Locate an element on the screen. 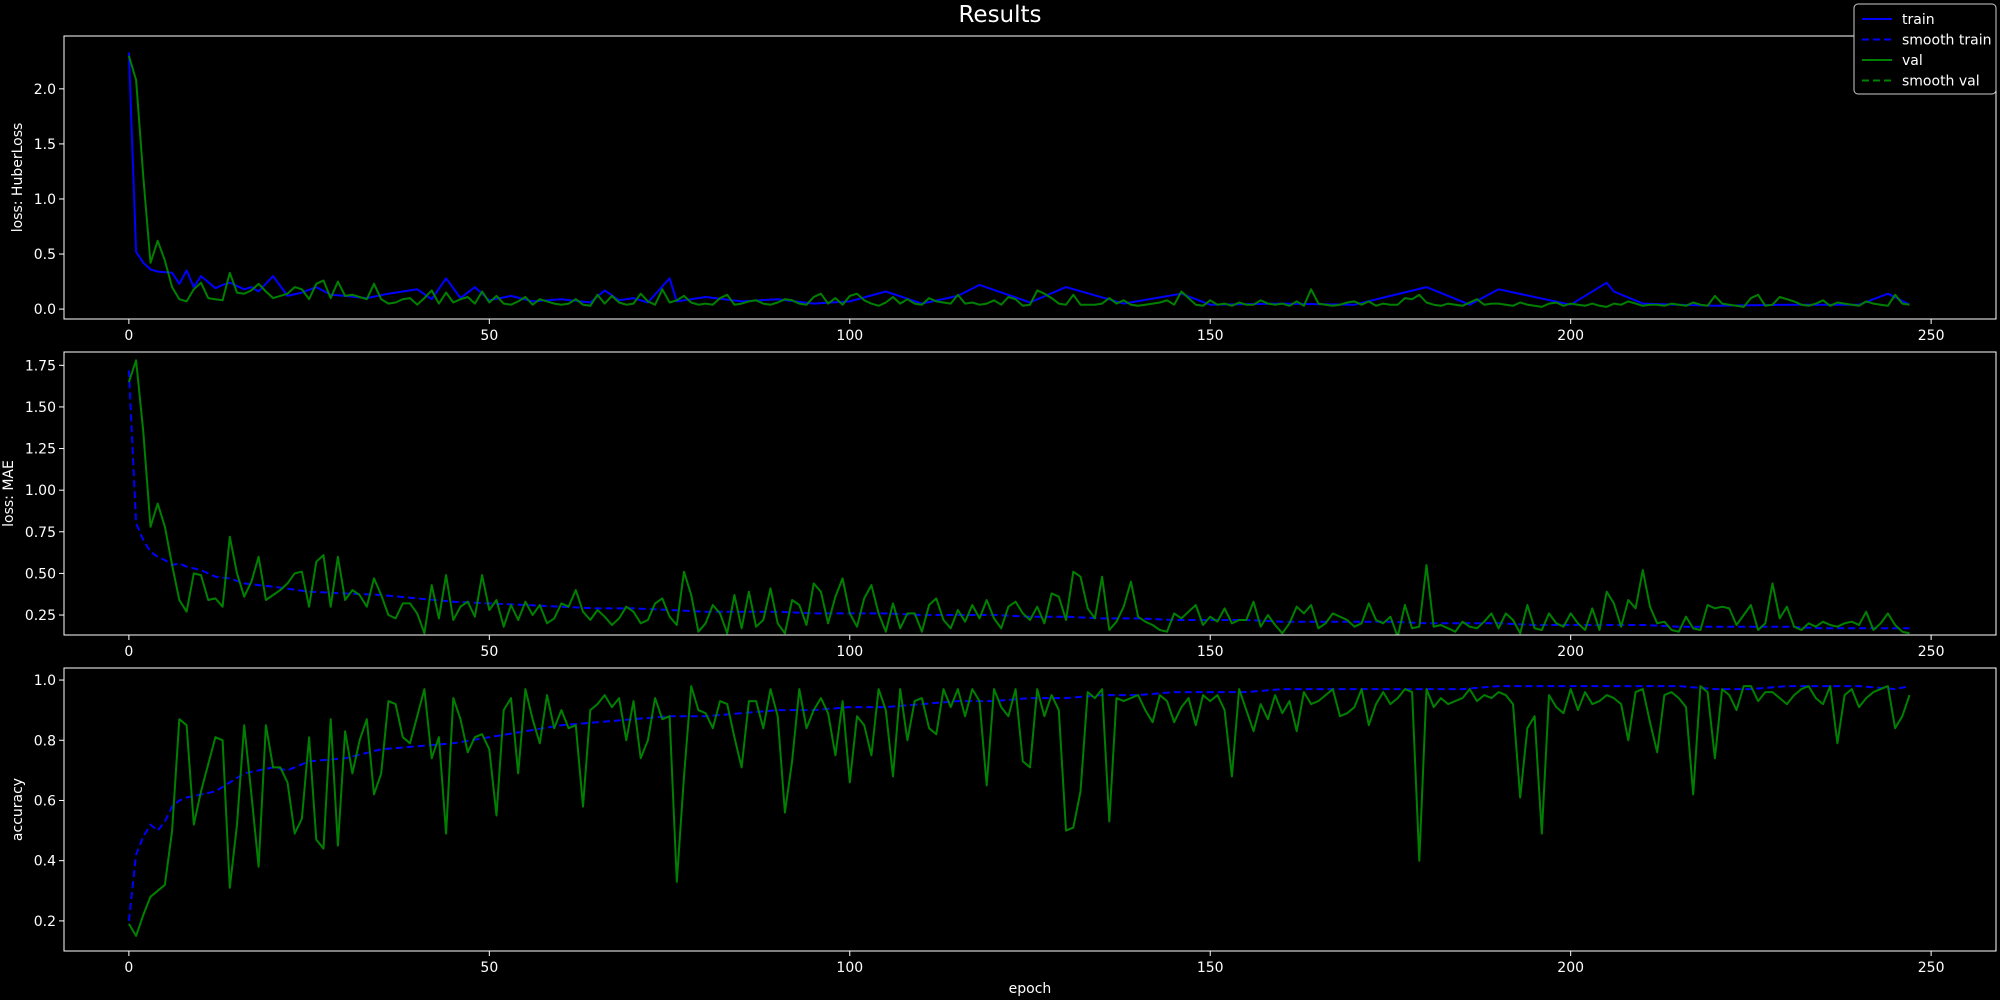 The height and width of the screenshot is (1000, 2000). legend-label: train is located at coordinates (1918, 20).